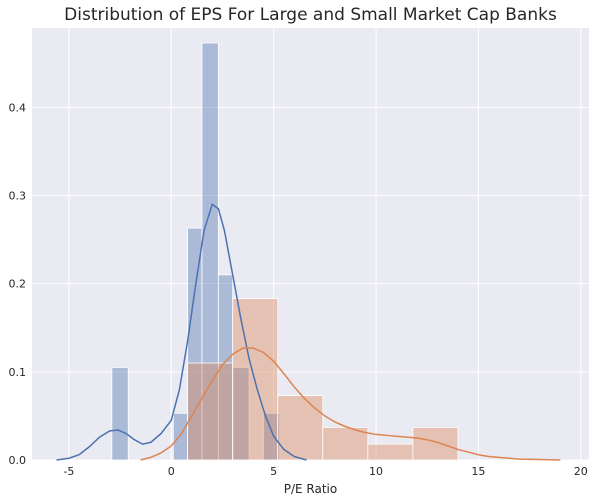 Image resolution: width=597 pixels, height=500 pixels. I want to click on x-tick-label: 15, so click(478, 471).